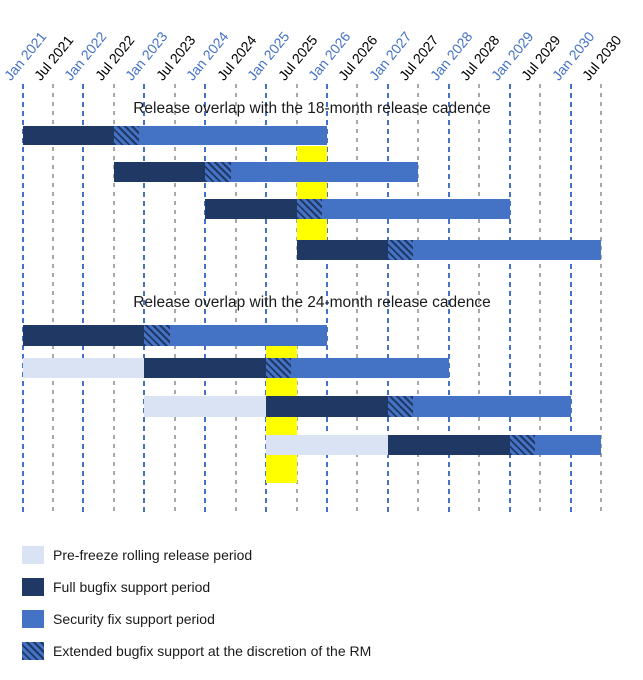  I want to click on legend-swatch-full-bugfix-icon, so click(33, 587).